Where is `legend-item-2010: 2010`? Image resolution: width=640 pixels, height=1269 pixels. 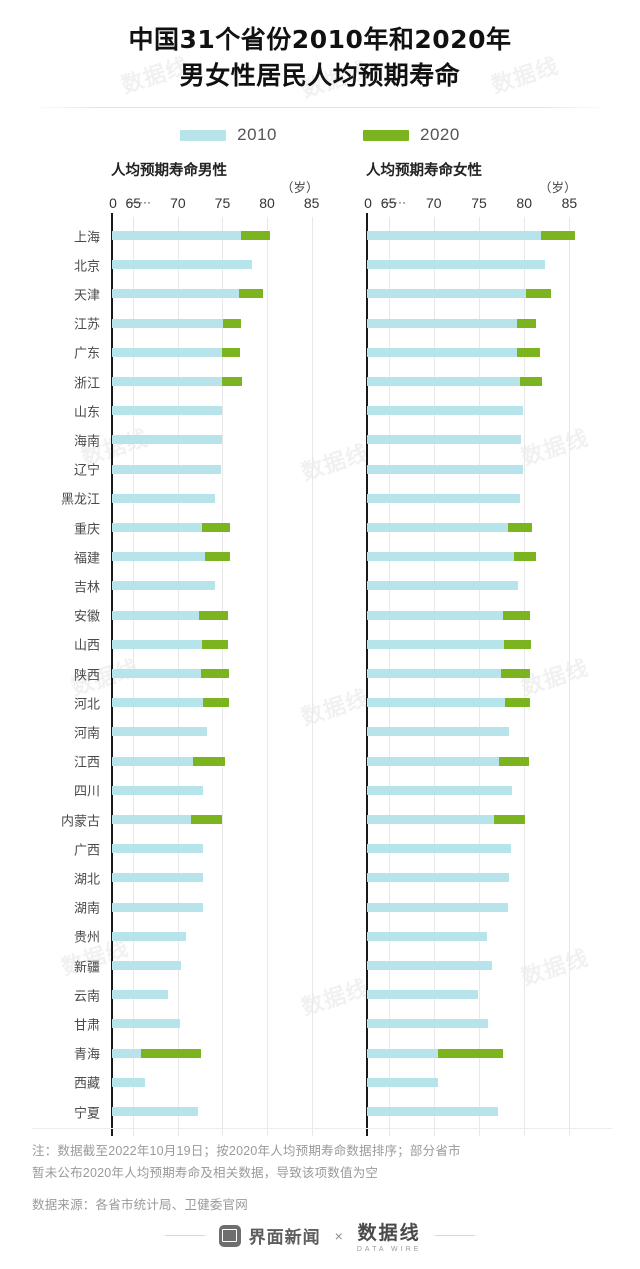
legend-item-2010: 2010 is located at coordinates (228, 135).